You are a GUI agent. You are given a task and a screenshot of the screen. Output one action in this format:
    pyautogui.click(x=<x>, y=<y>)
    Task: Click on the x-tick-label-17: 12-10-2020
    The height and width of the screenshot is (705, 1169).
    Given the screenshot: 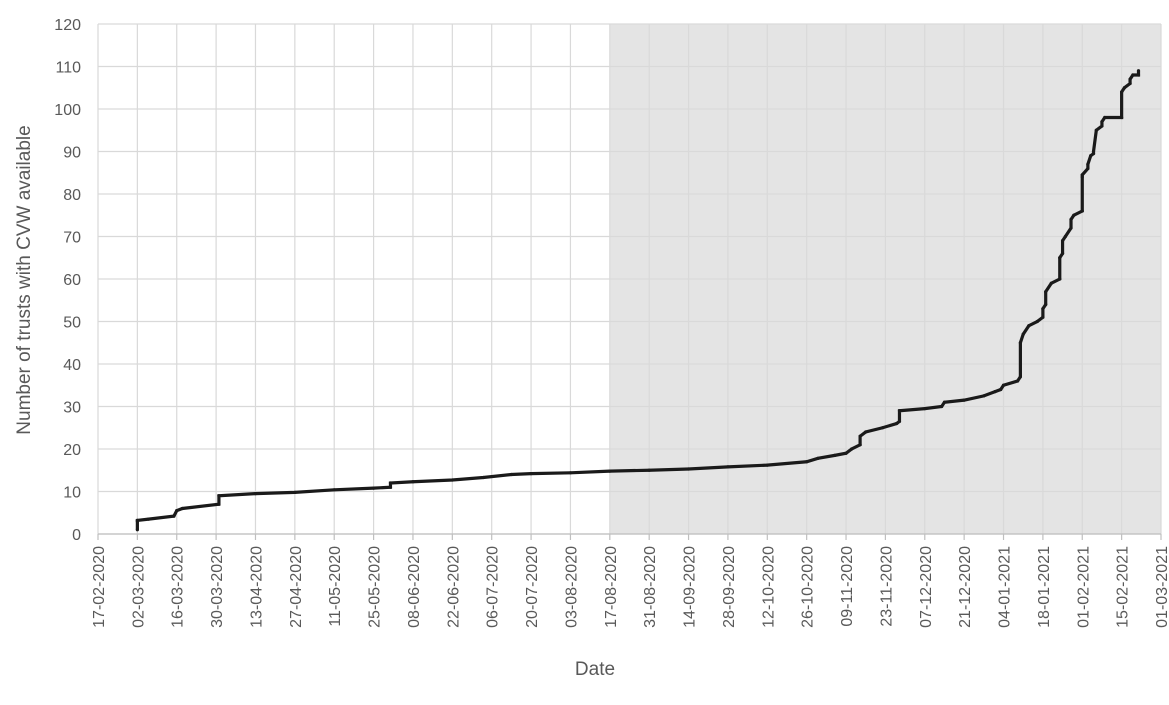 What is the action you would take?
    pyautogui.click(x=768, y=587)
    